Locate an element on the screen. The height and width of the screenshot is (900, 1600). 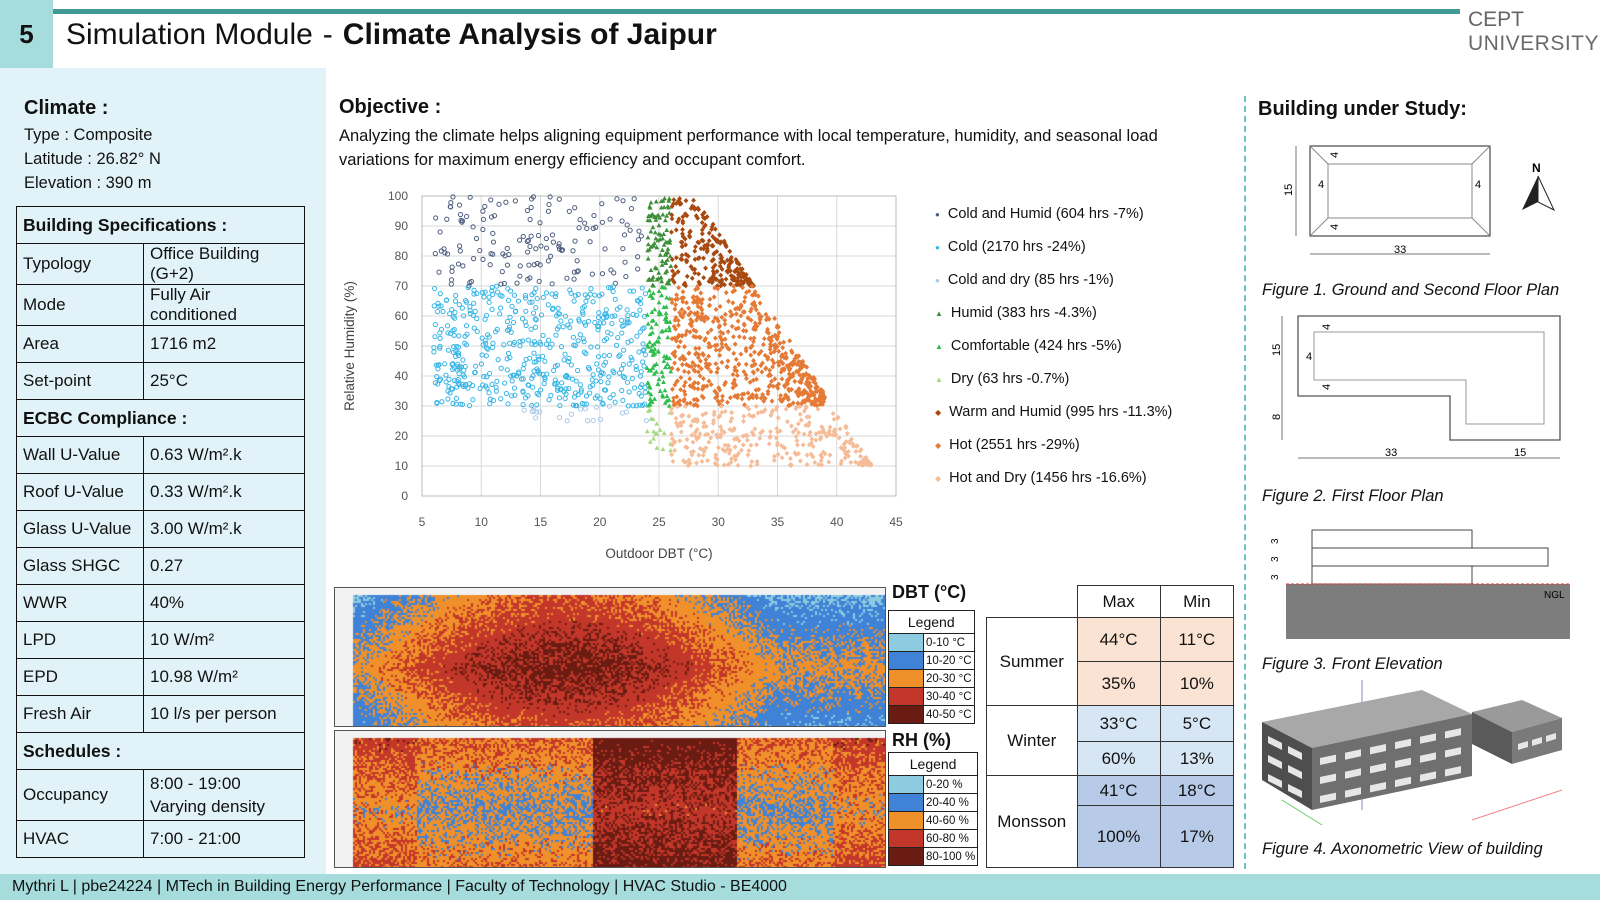
ecbc-value: 0.63 W/m².k is located at coordinates (224, 455).